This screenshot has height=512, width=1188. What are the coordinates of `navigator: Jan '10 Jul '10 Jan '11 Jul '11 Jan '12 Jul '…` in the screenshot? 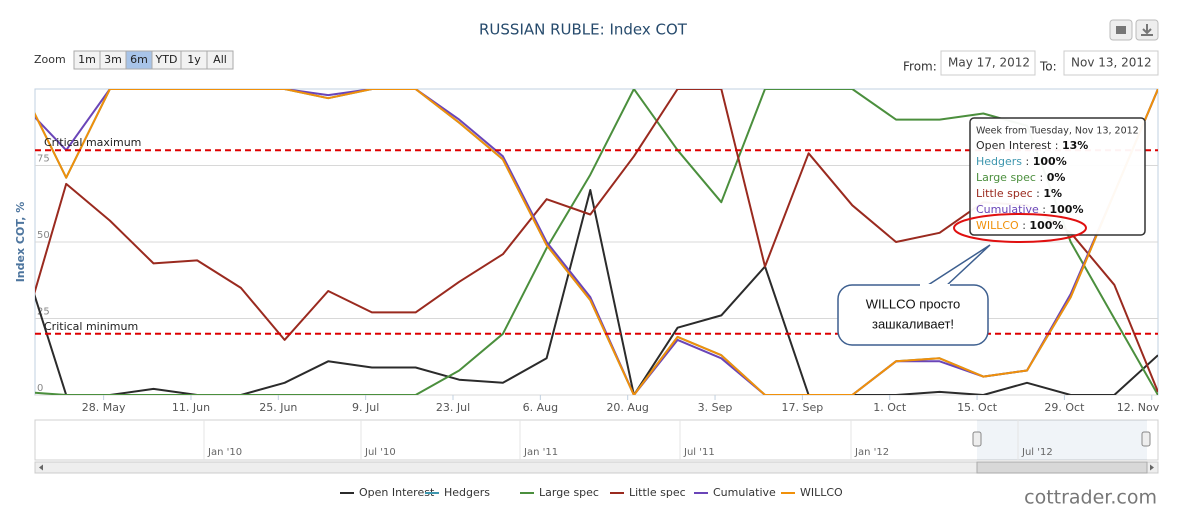 It's located at (596, 446).